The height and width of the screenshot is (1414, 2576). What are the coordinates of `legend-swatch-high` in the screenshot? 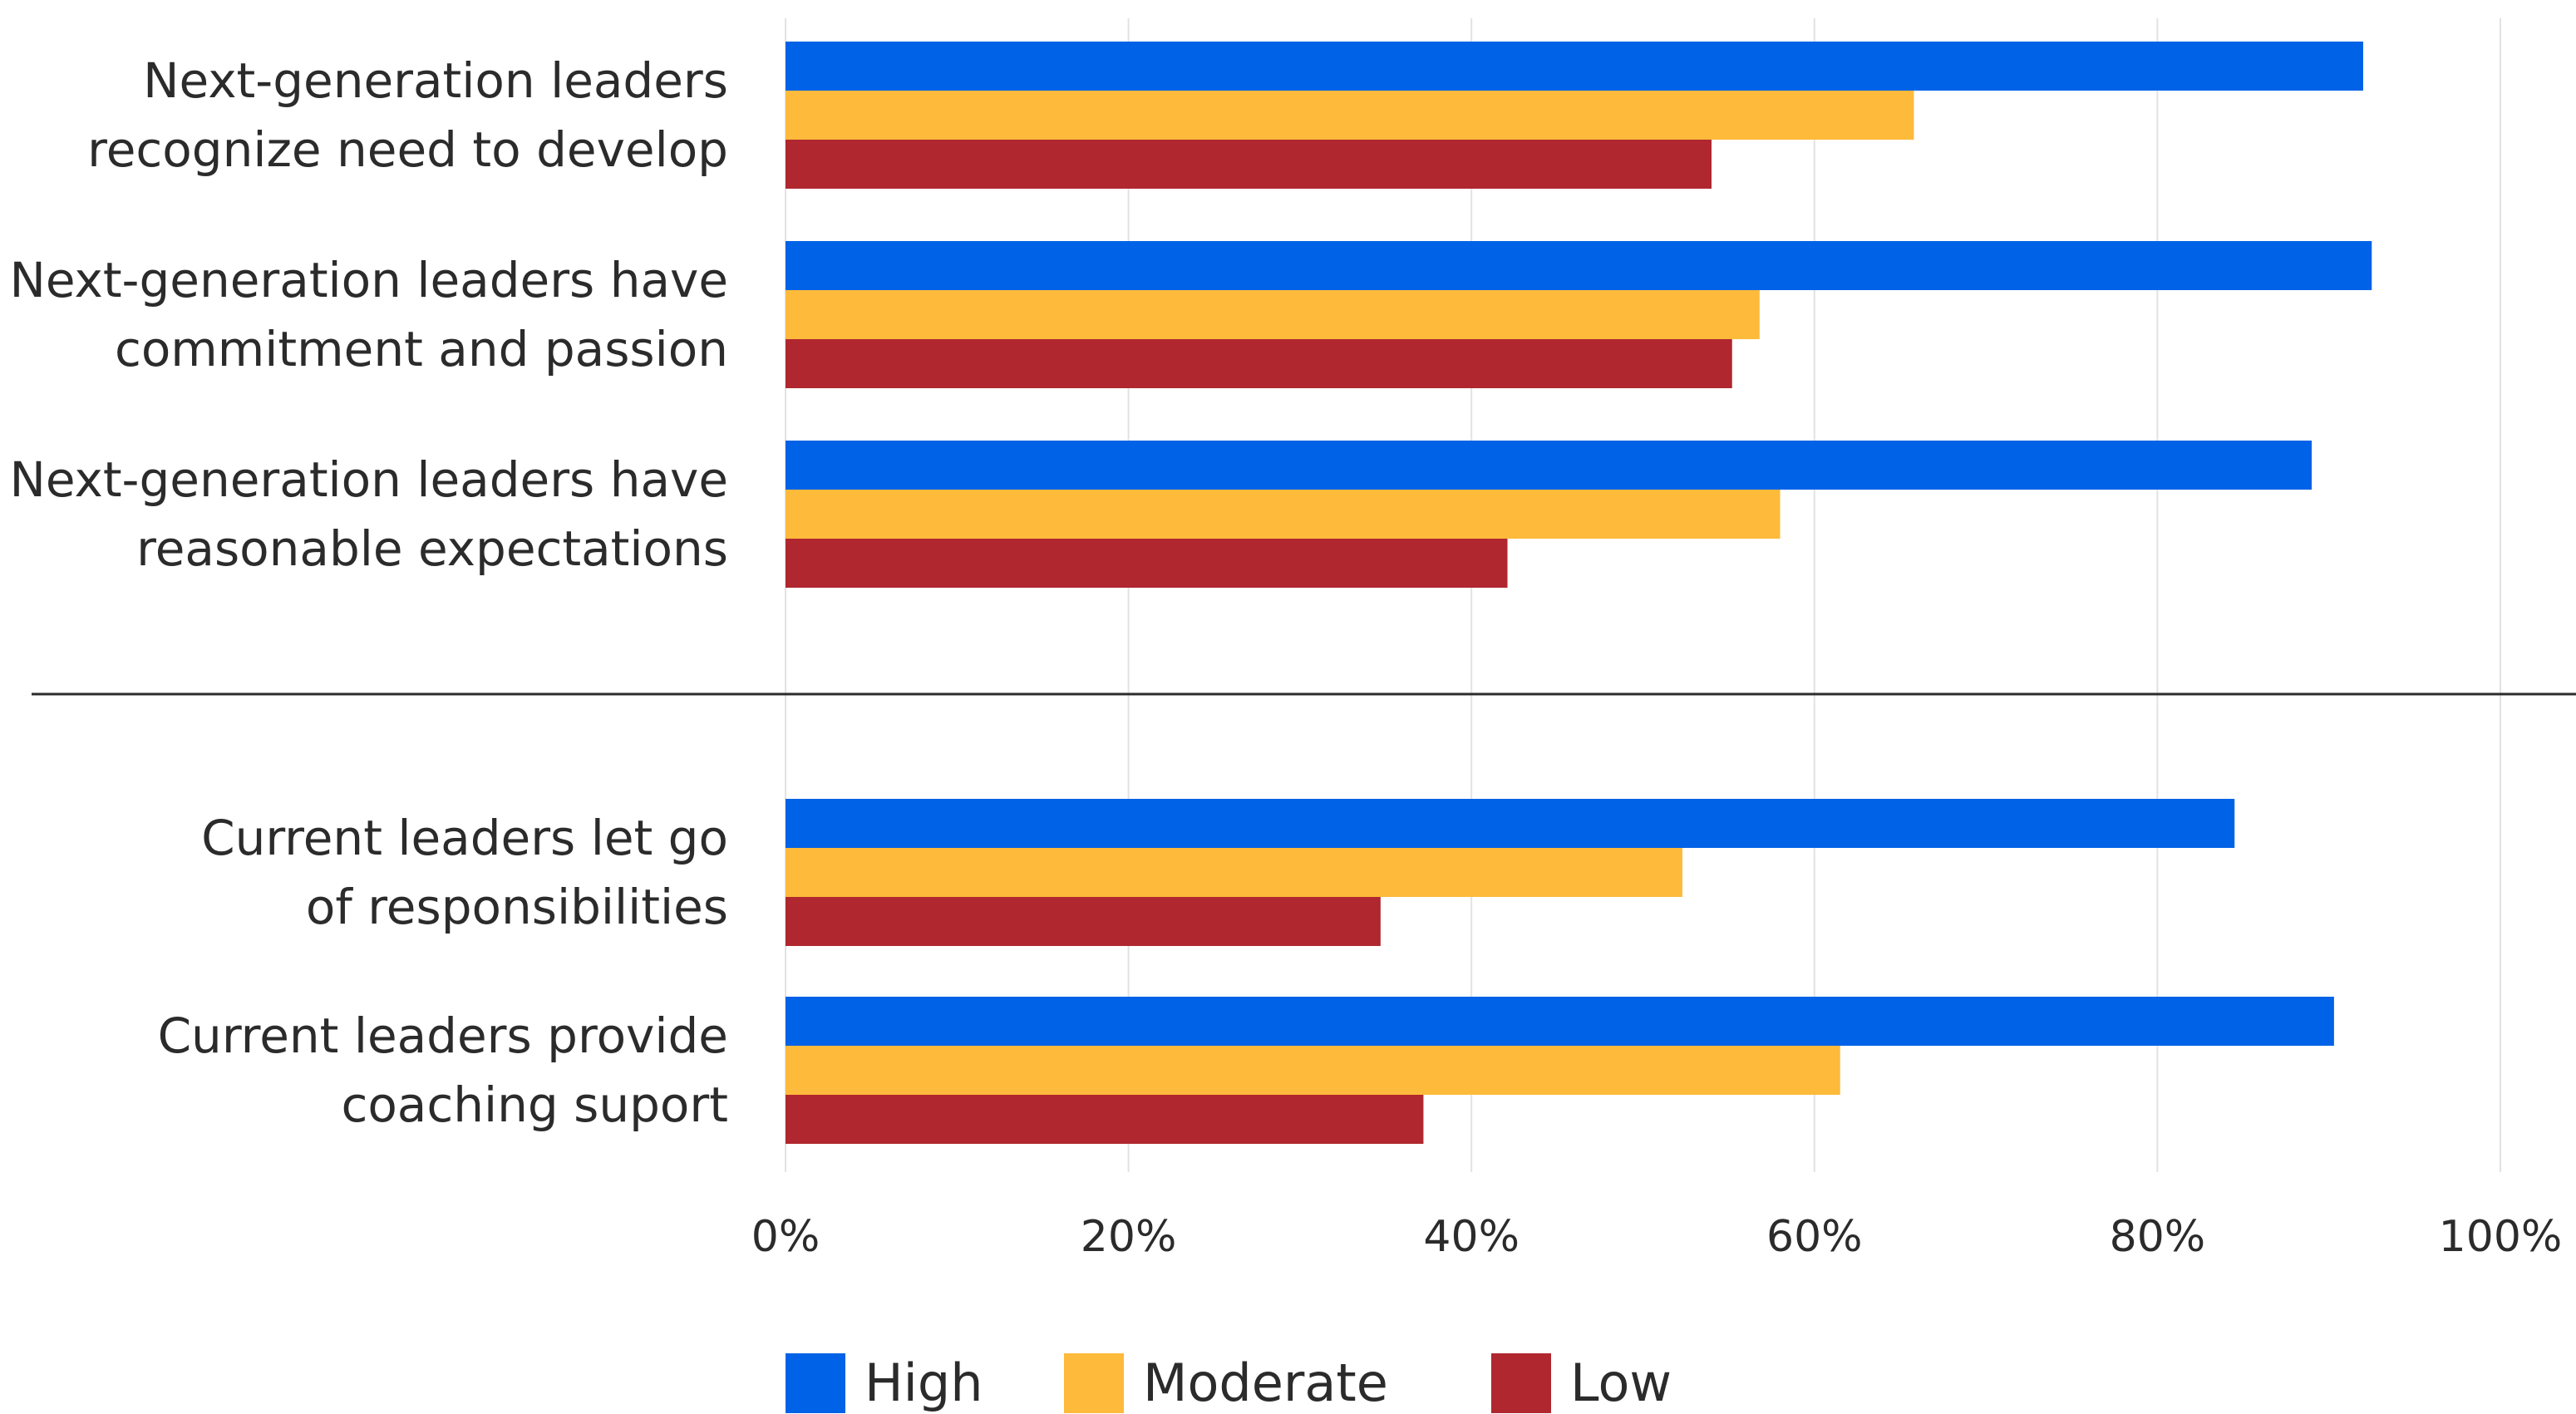 It's located at (815, 1383).